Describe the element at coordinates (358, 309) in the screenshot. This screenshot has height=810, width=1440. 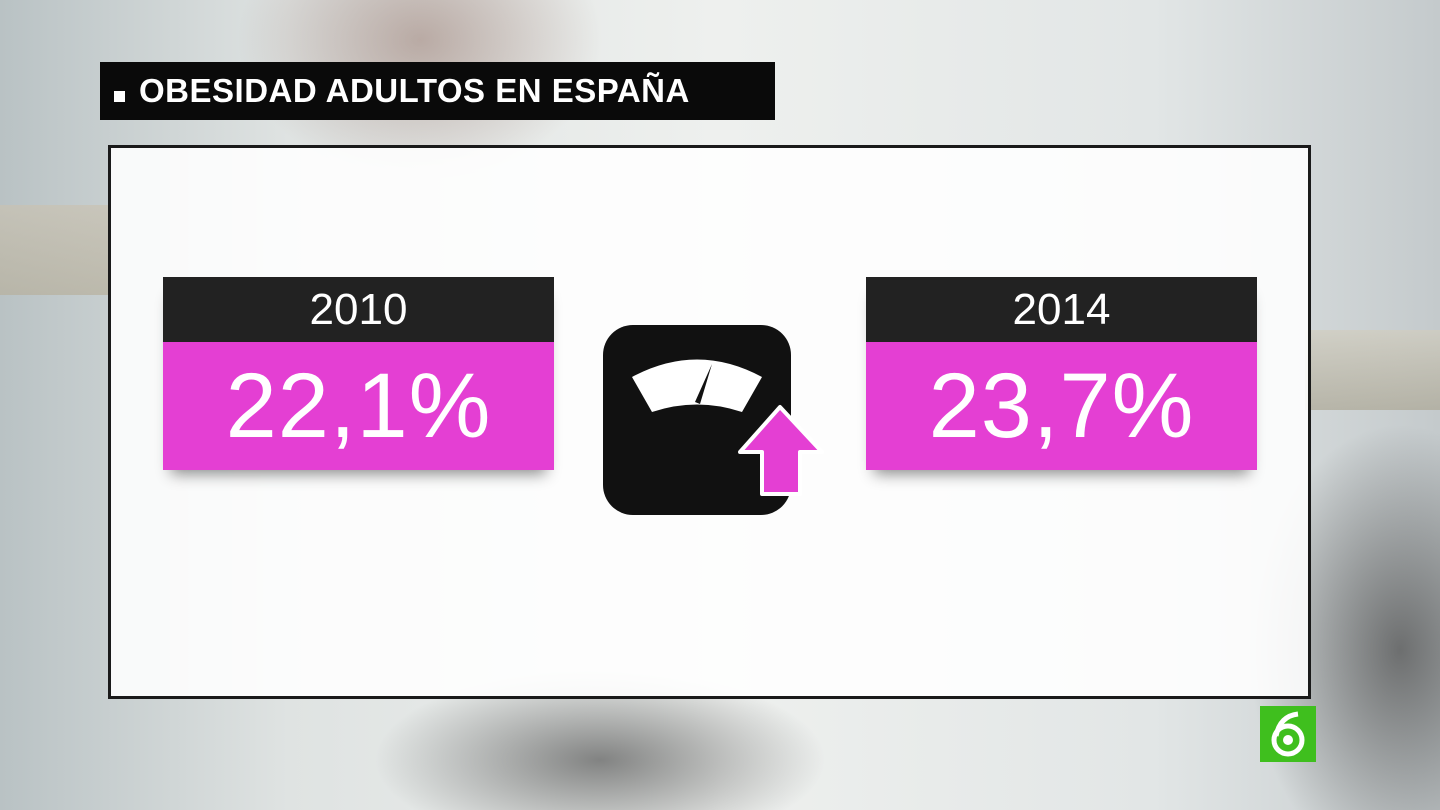
I see `year: 2010` at that location.